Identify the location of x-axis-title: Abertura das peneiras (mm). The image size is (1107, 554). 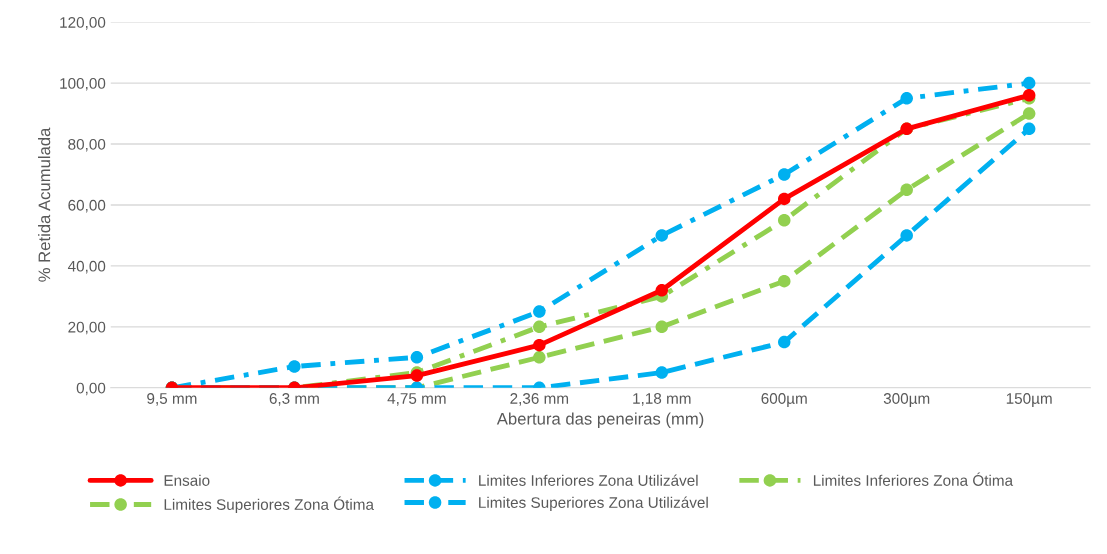
(600, 420).